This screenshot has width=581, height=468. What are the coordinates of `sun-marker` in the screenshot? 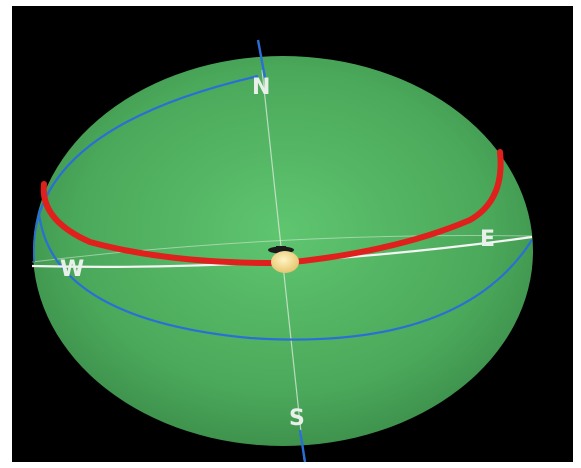 It's located at (285, 262).